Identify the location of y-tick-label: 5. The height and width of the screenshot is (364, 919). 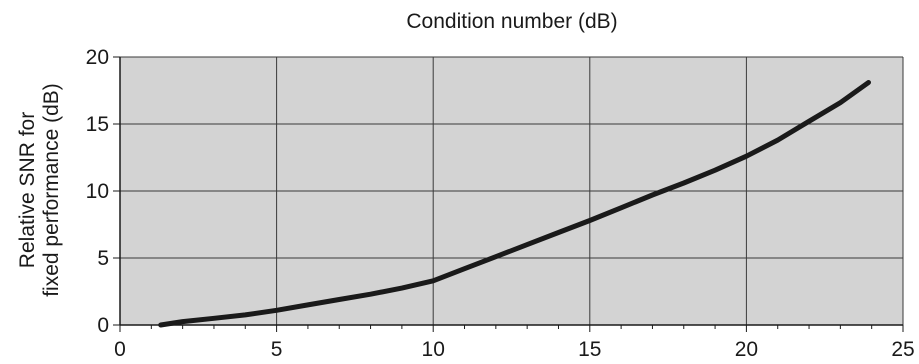
(103, 258).